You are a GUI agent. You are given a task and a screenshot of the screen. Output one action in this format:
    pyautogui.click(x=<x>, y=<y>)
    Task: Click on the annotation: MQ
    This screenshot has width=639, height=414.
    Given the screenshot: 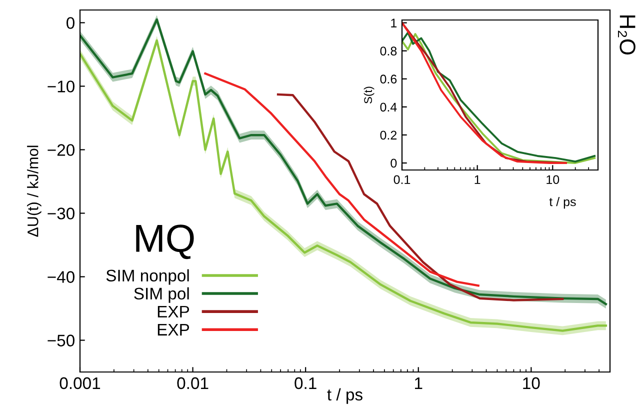 What is the action you would take?
    pyautogui.click(x=165, y=242)
    